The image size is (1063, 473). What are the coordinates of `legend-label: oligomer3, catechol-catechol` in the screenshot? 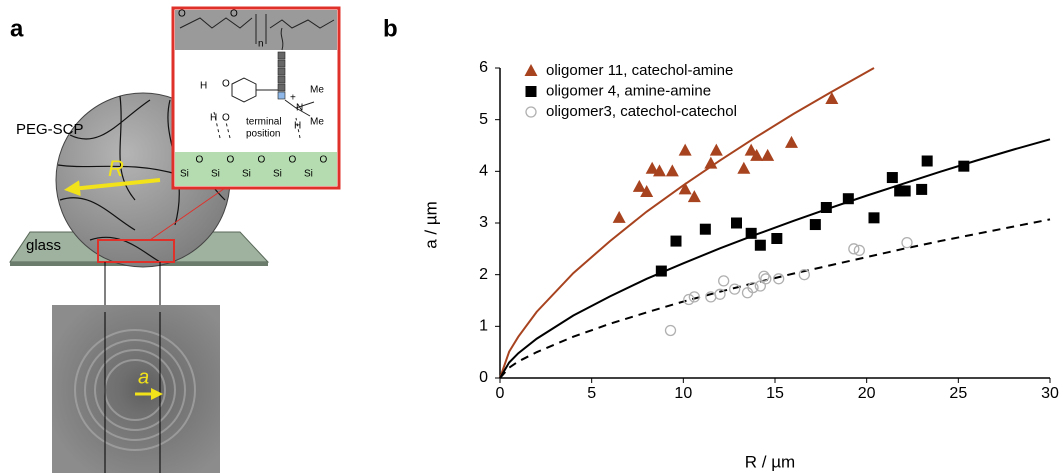 It's located at (641, 111).